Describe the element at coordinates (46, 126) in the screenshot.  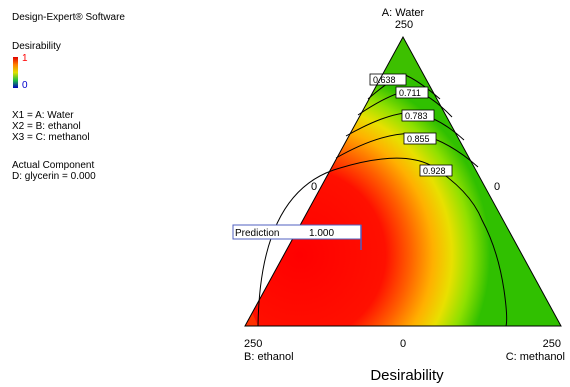
I see `x2-label: X2 = B: ethanol` at that location.